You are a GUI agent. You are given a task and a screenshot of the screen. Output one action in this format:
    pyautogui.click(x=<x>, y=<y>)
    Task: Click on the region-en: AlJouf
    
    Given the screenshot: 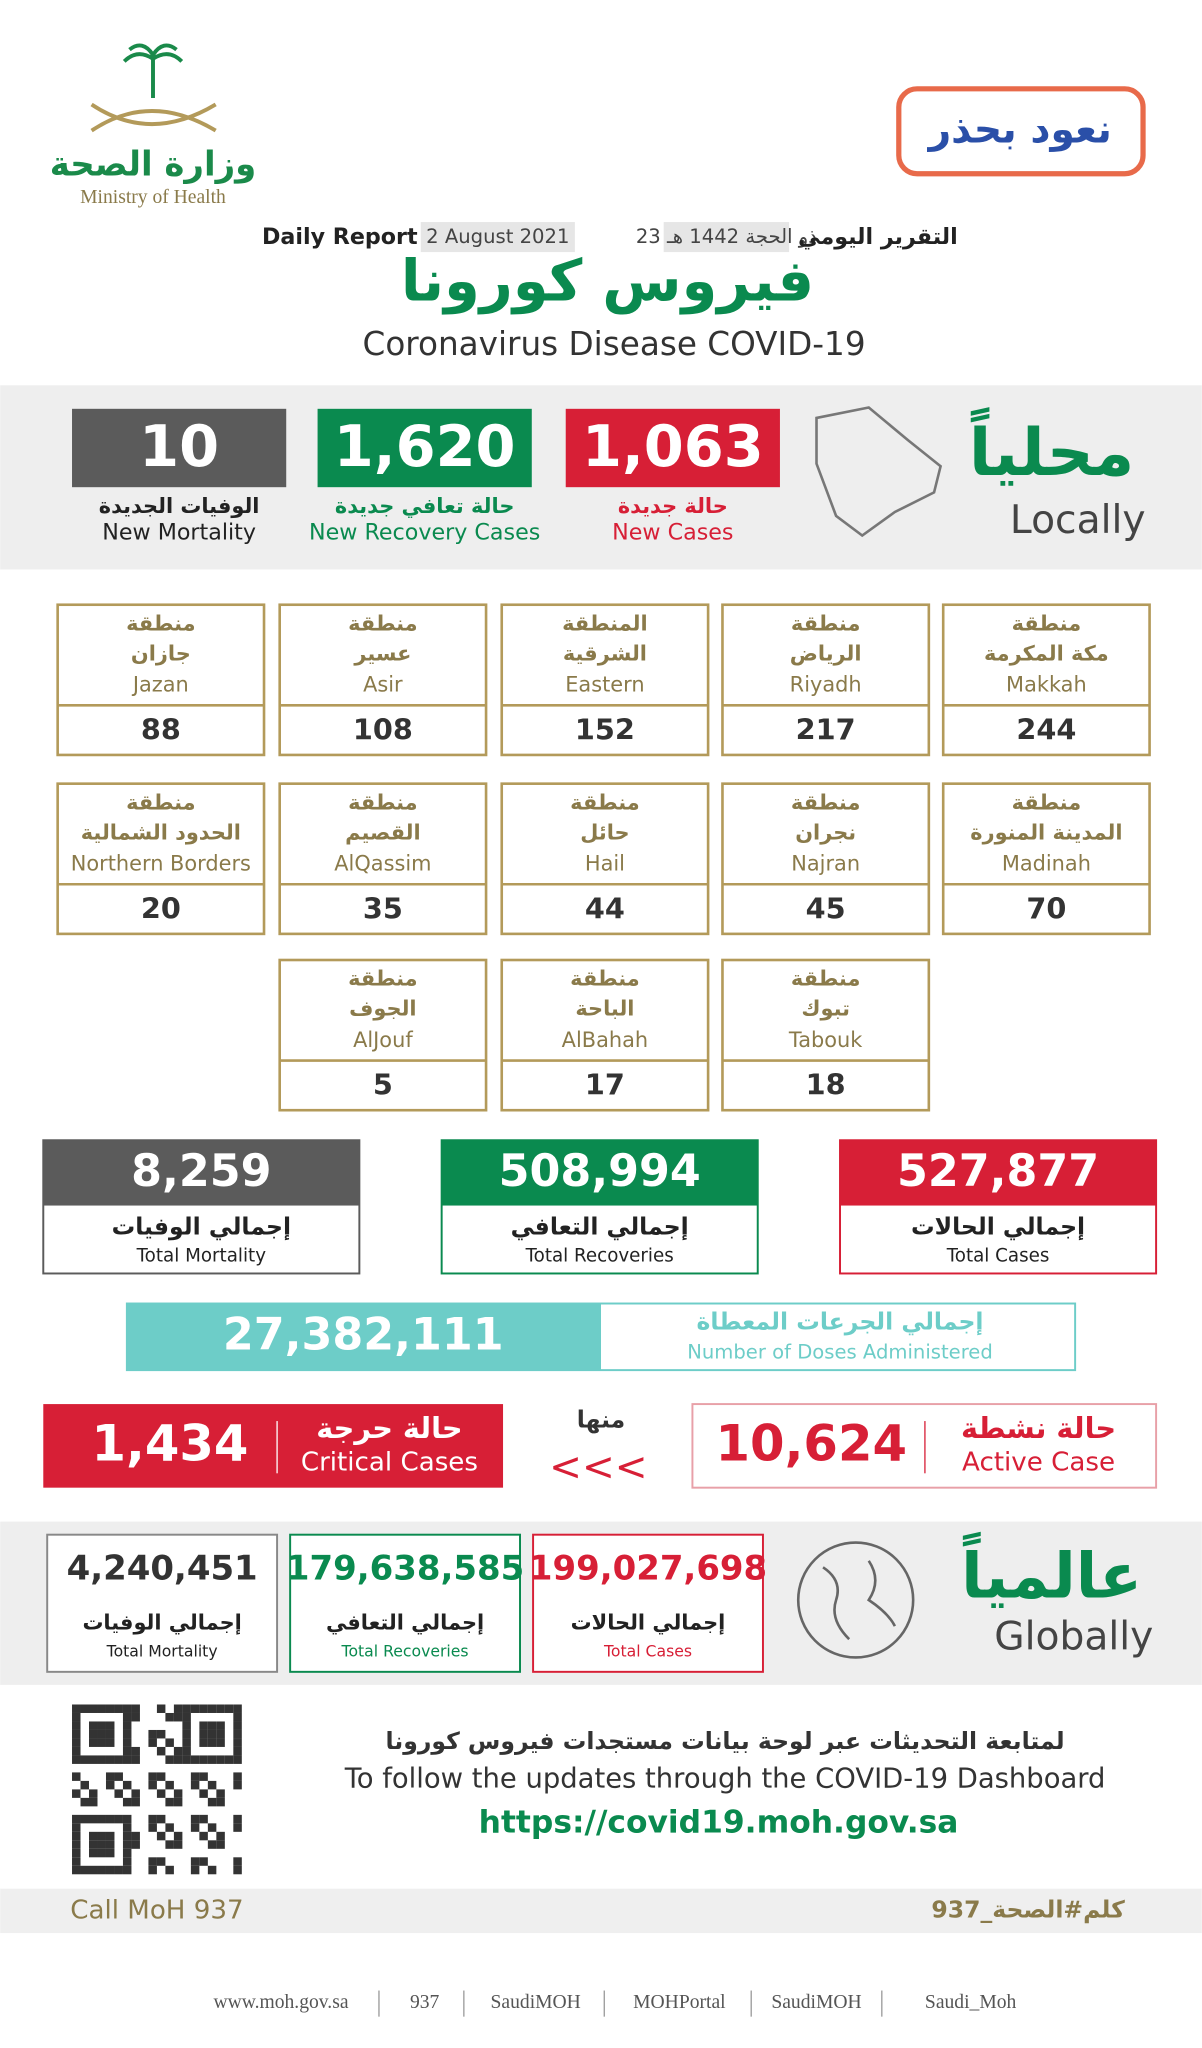 What is the action you would take?
    pyautogui.click(x=383, y=1040)
    